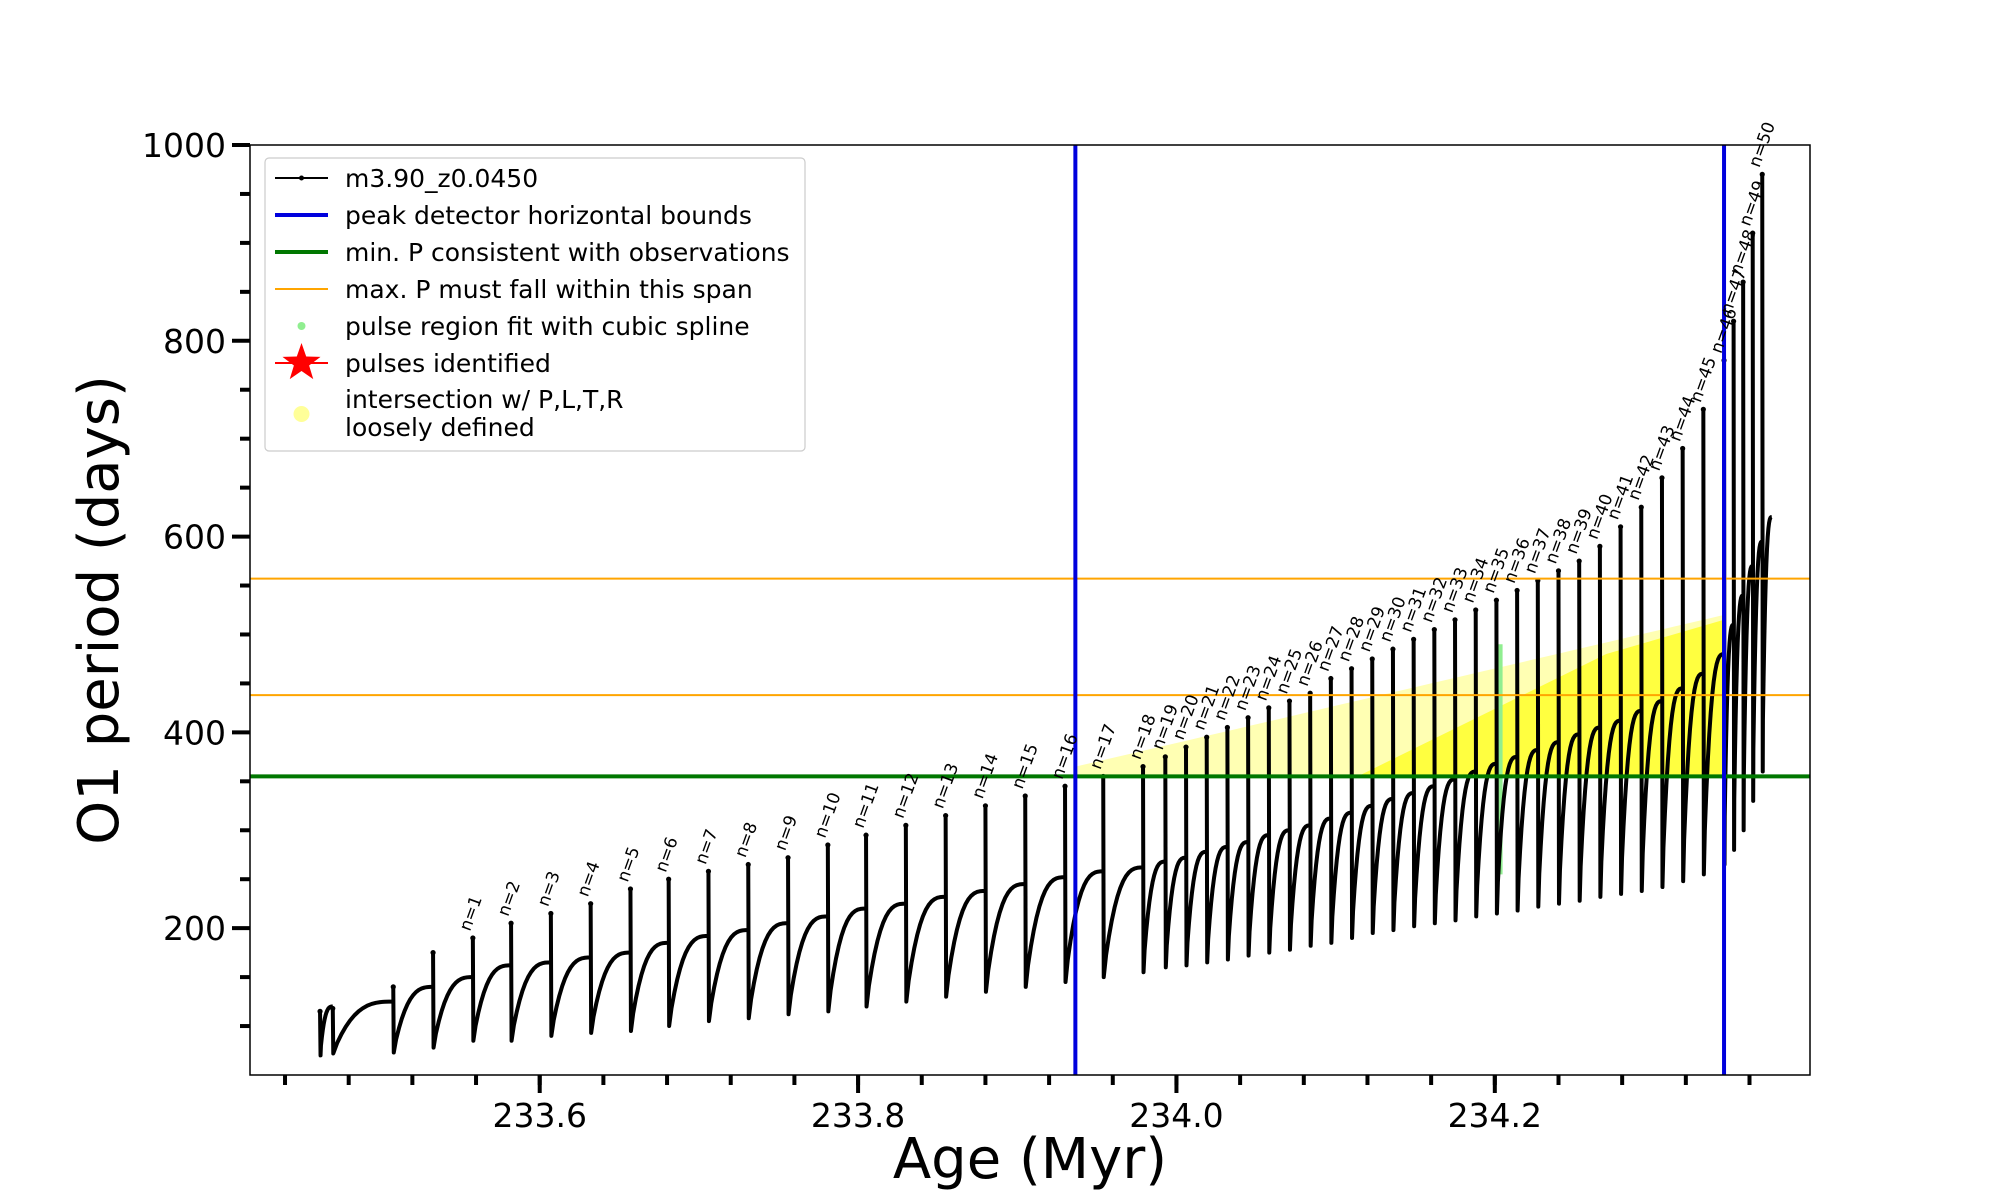 This screenshot has height=1200, width=2000. Describe the element at coordinates (547, 326) in the screenshot. I see `legend-label: pulse region fit with cubic spline` at that location.